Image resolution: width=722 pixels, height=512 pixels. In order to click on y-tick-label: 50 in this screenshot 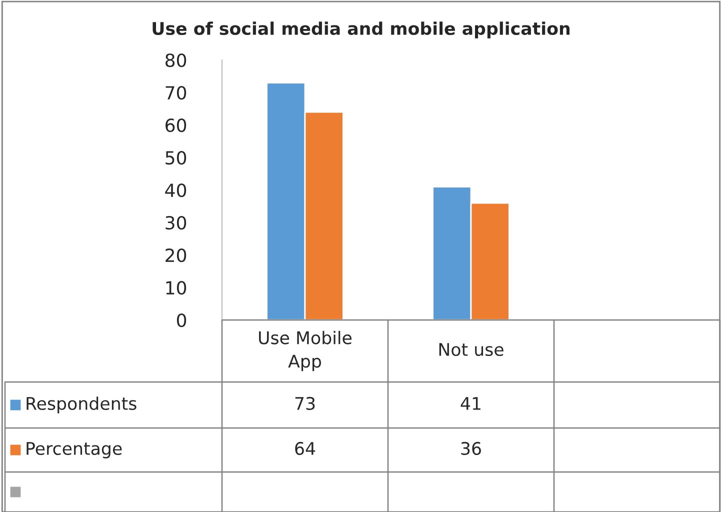, I will do `click(176, 157)`.